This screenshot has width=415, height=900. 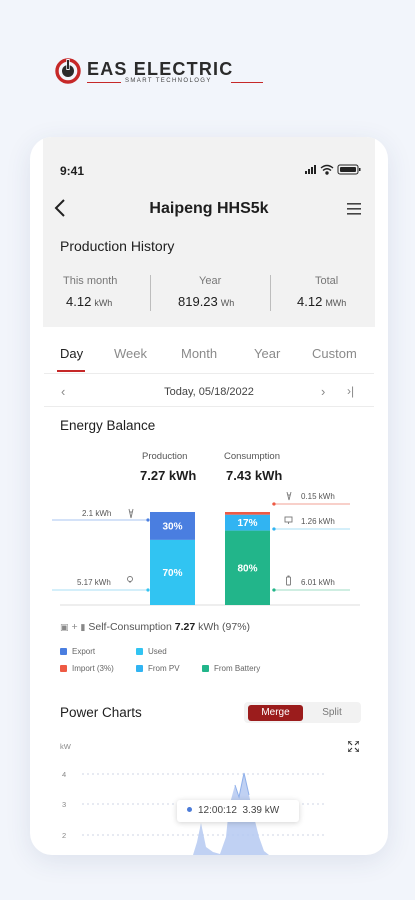 I want to click on production-history-title: Production History, so click(x=117, y=246).